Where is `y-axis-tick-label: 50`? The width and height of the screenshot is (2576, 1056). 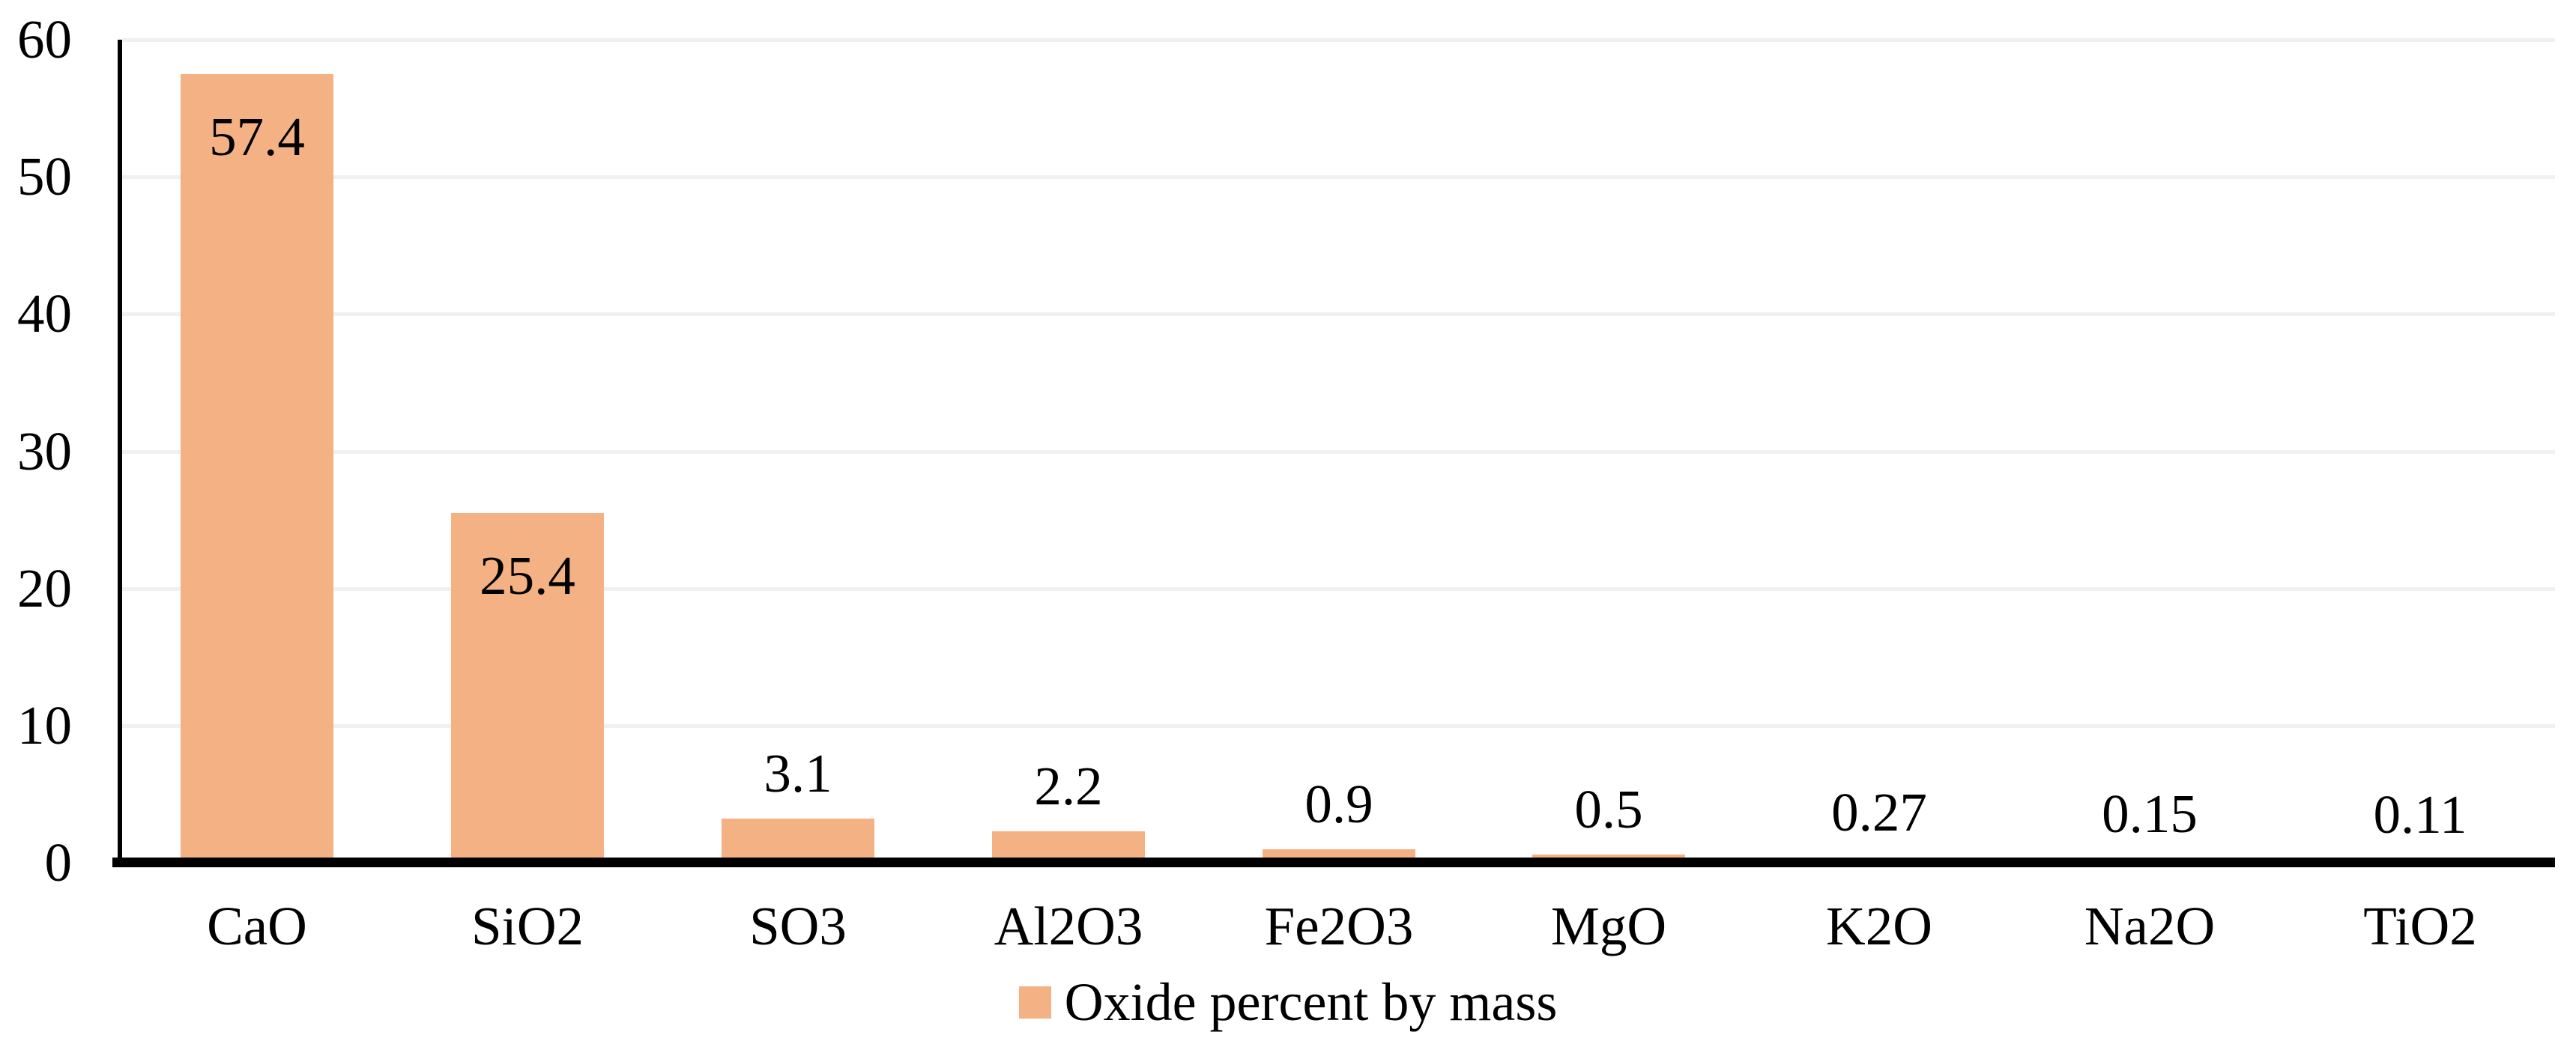 y-axis-tick-label: 50 is located at coordinates (44, 176).